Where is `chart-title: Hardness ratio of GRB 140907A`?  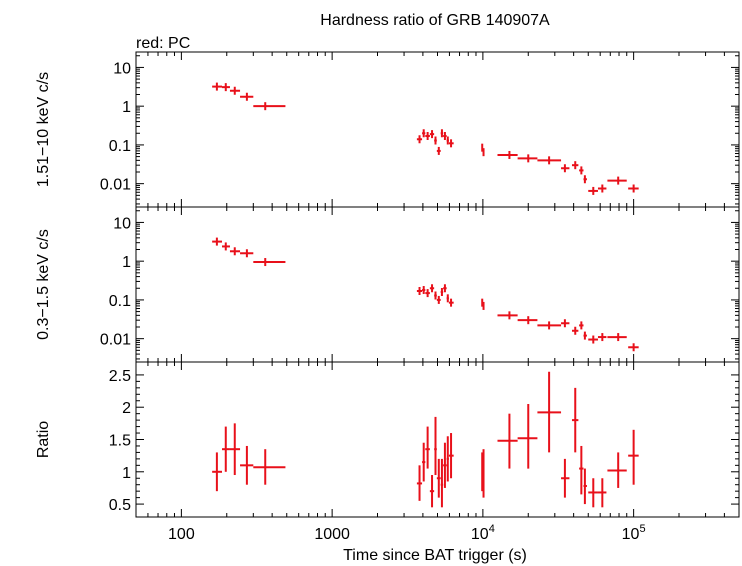
chart-title: Hardness ratio of GRB 140907A is located at coordinates (435, 20).